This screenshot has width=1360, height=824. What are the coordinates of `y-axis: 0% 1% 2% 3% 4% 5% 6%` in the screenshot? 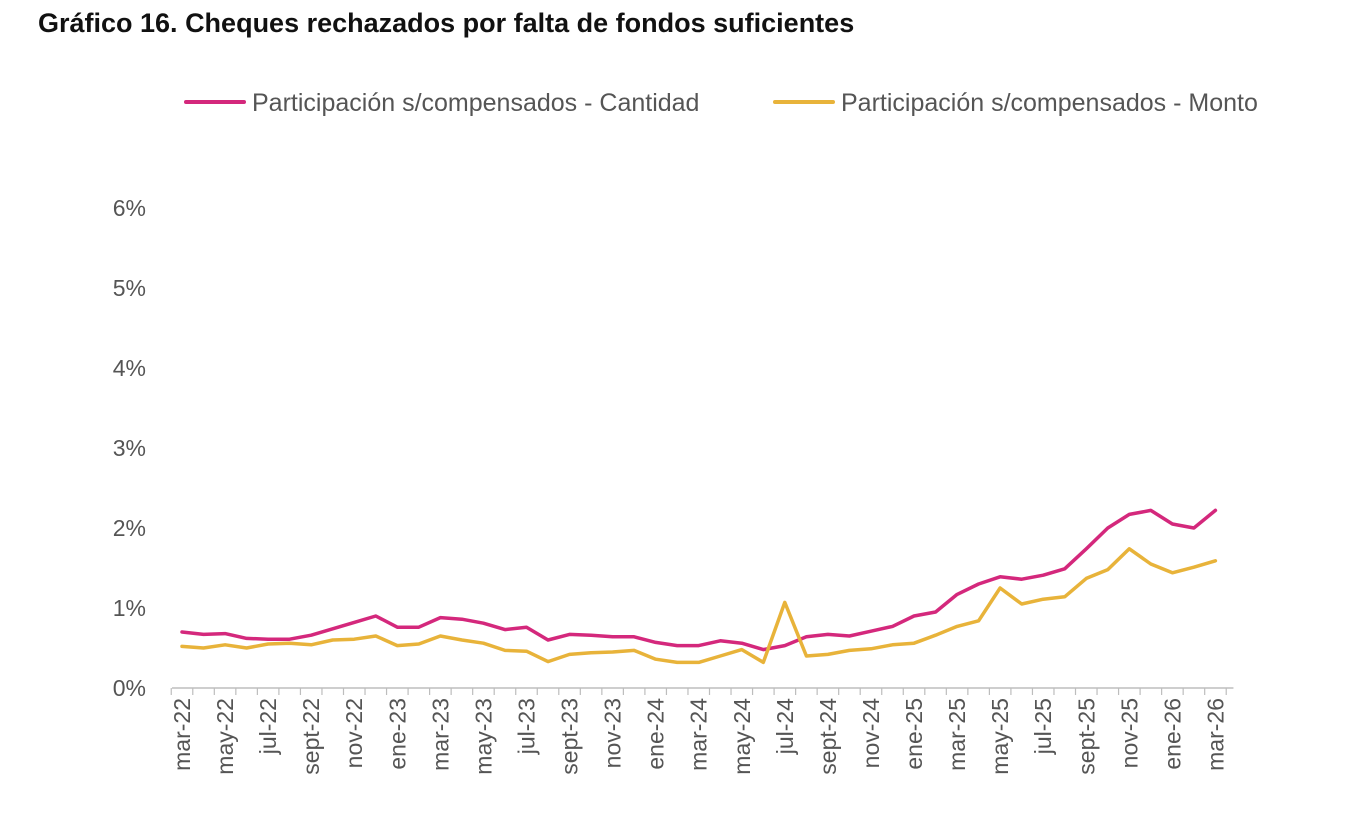 It's located at (129, 448).